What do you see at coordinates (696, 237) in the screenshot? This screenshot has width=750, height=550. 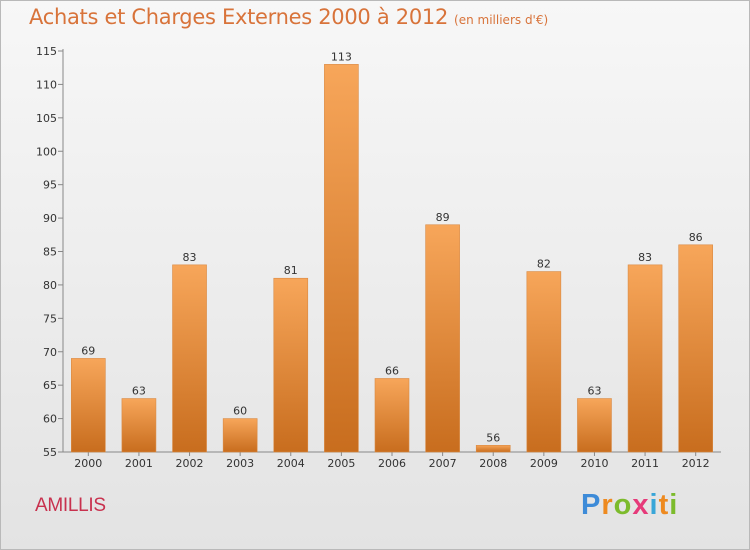 I see `data-label: 86` at bounding box center [696, 237].